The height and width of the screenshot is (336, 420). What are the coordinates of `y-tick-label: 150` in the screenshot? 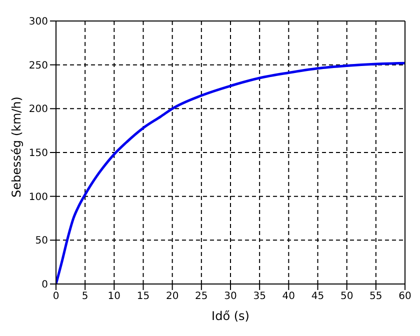 It's located at (38, 154).